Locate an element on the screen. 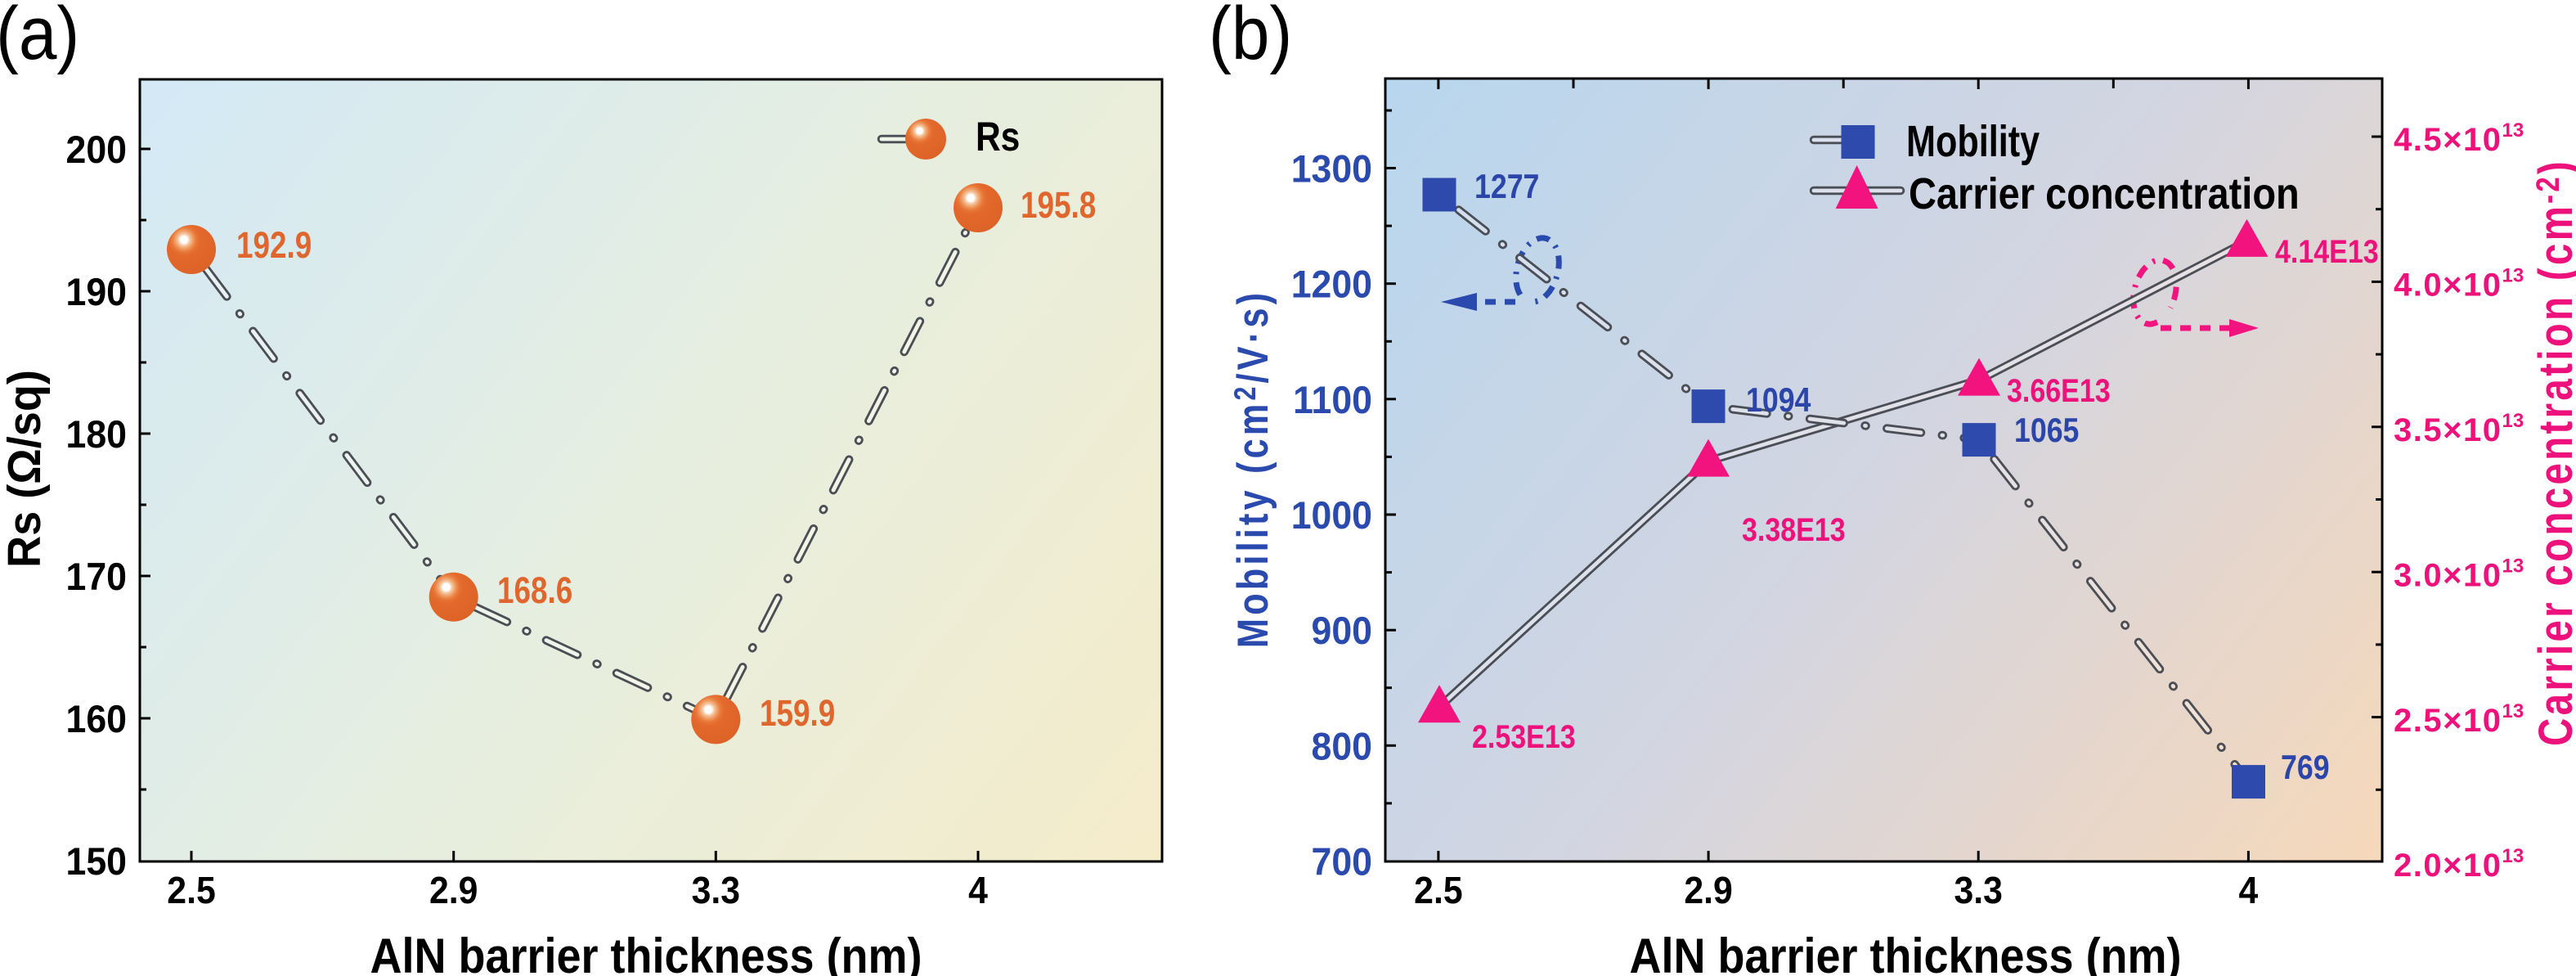  svg-text: 4.14E13 is located at coordinates (2327, 250).